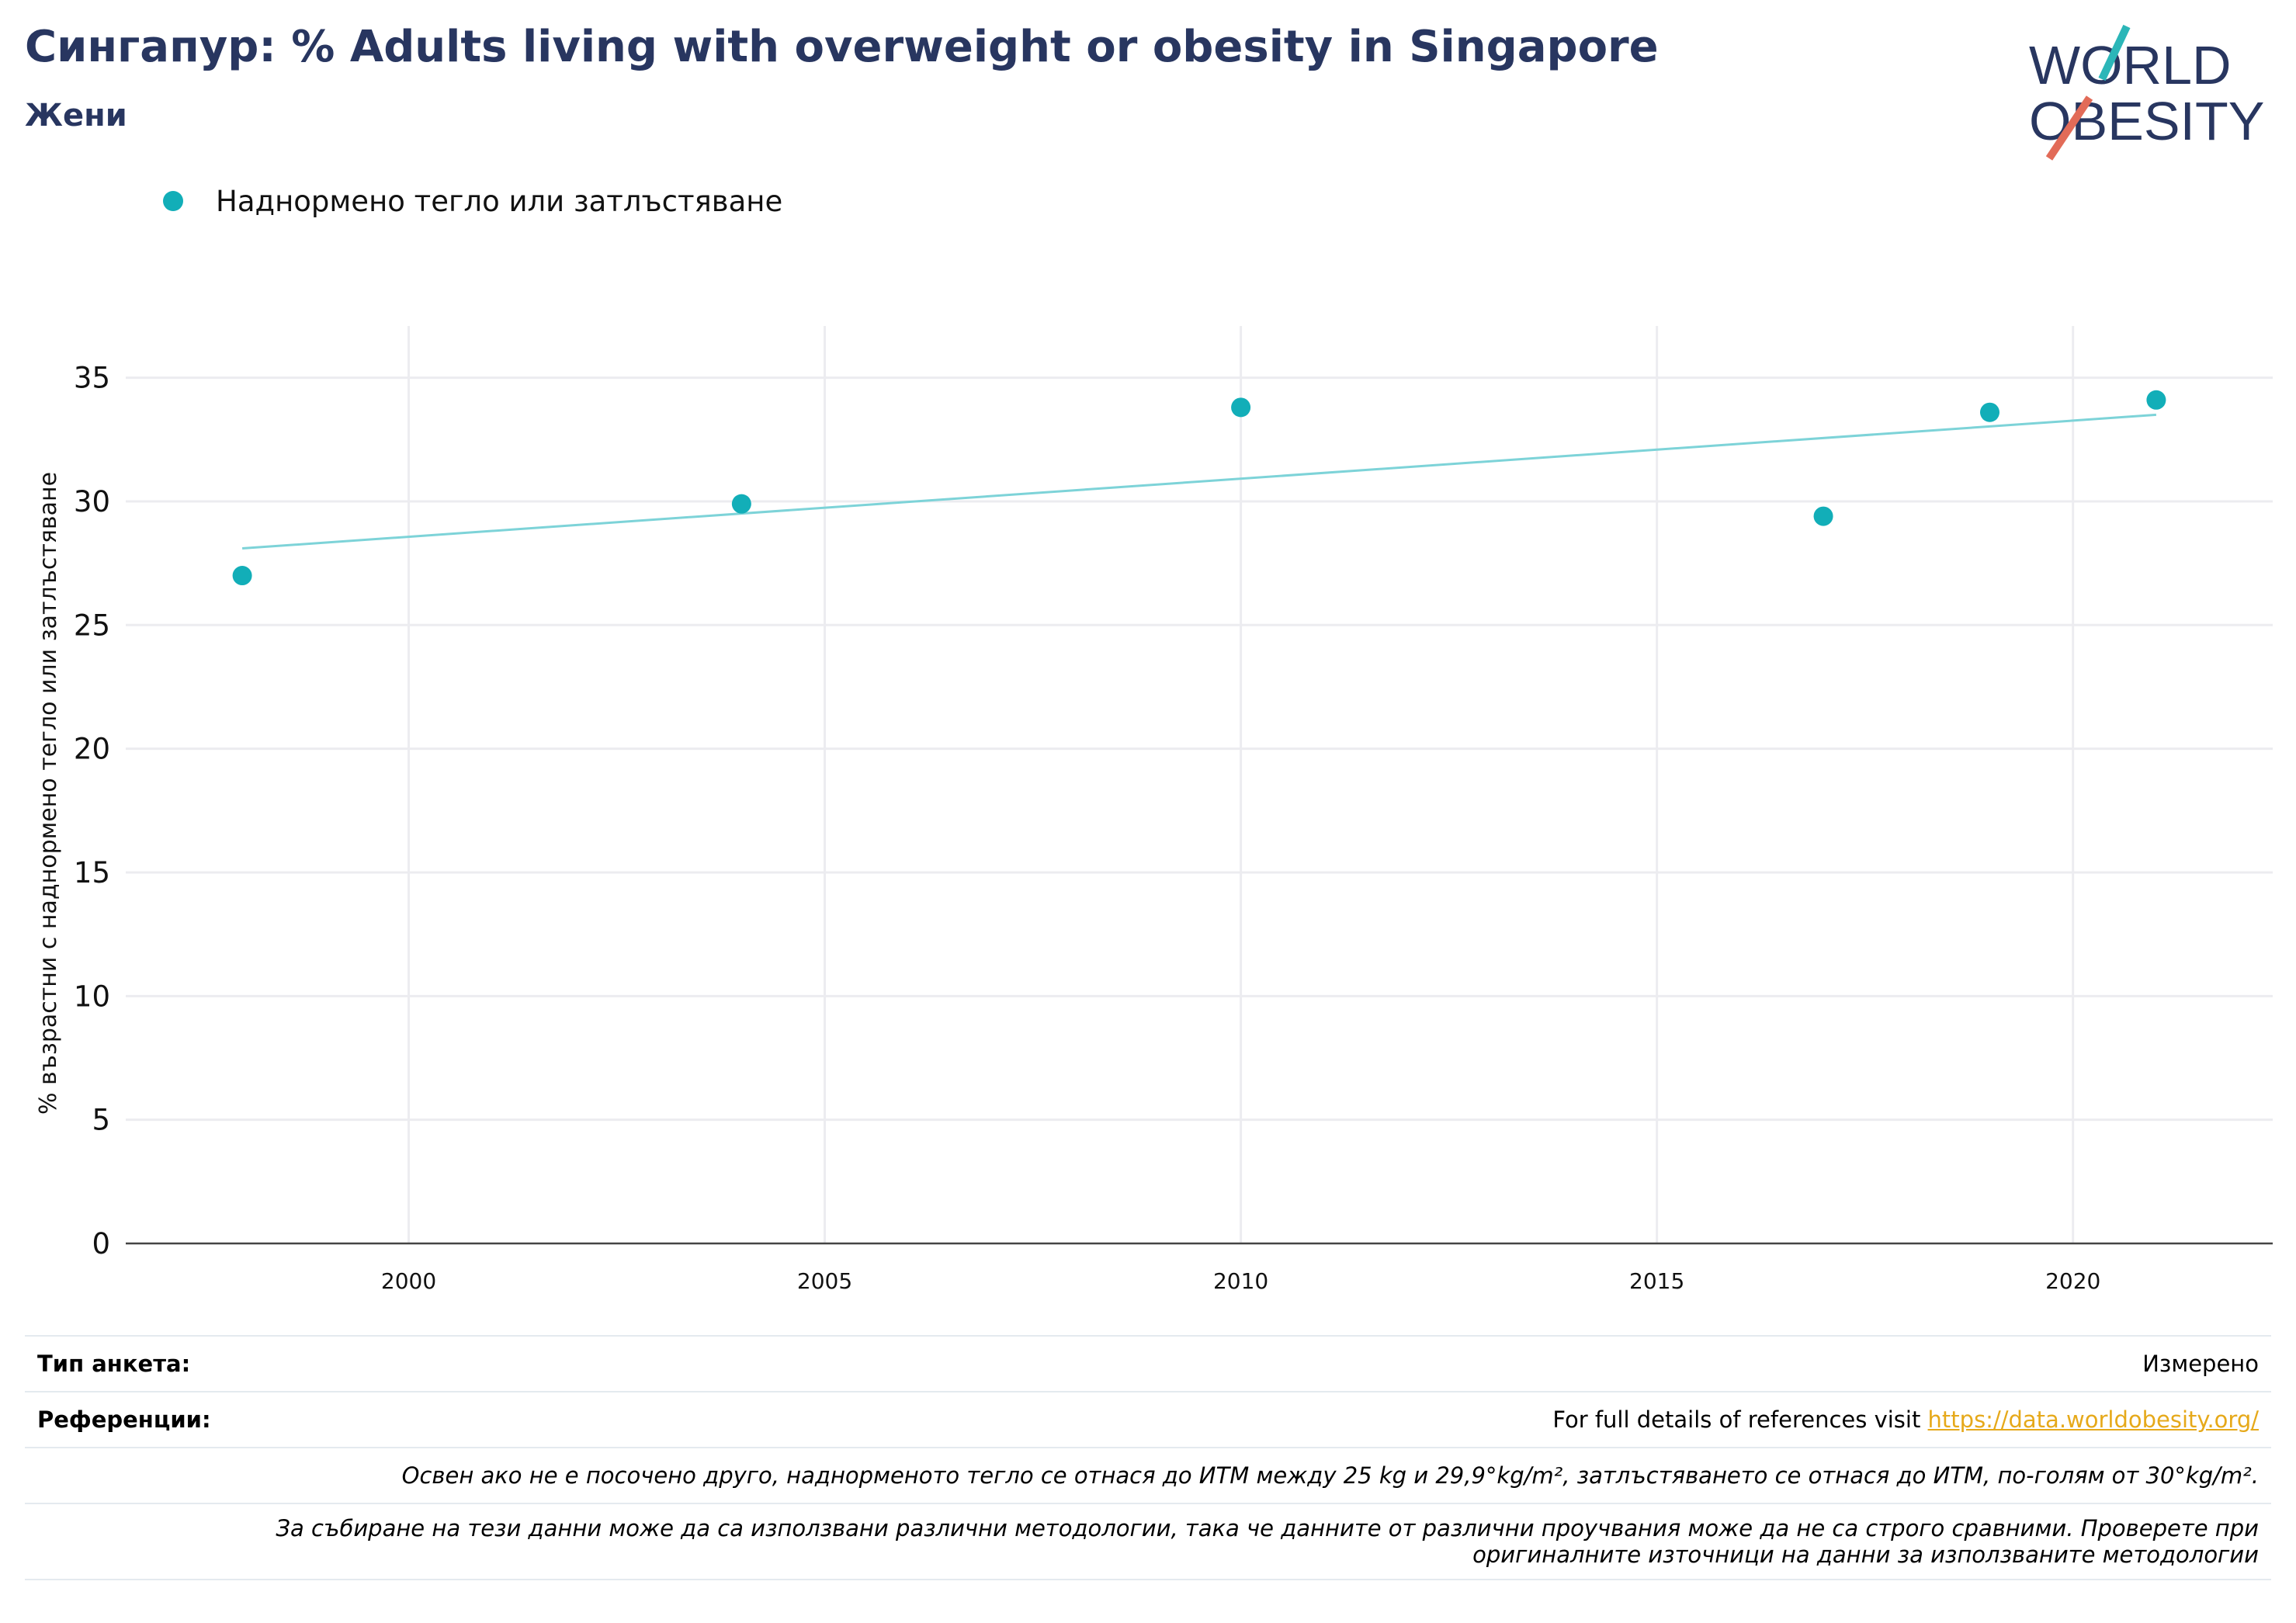 This screenshot has height=1623, width=2296. I want to click on x-tick-label: 2000, so click(408, 1281).